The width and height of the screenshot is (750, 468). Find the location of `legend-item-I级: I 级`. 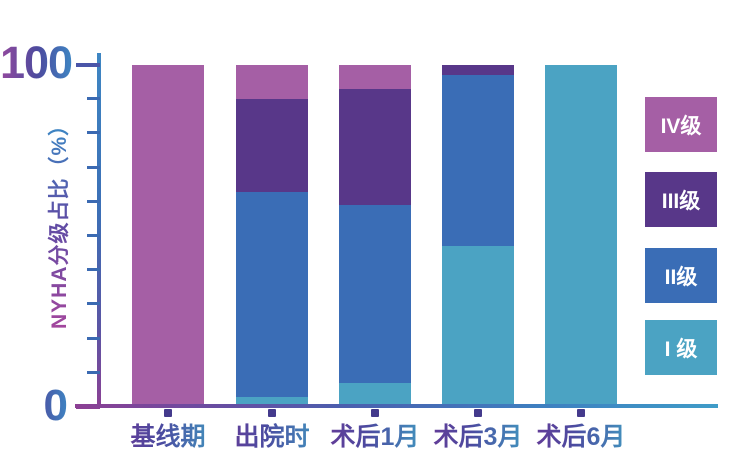

legend-item-I级: I 级 is located at coordinates (681, 347).